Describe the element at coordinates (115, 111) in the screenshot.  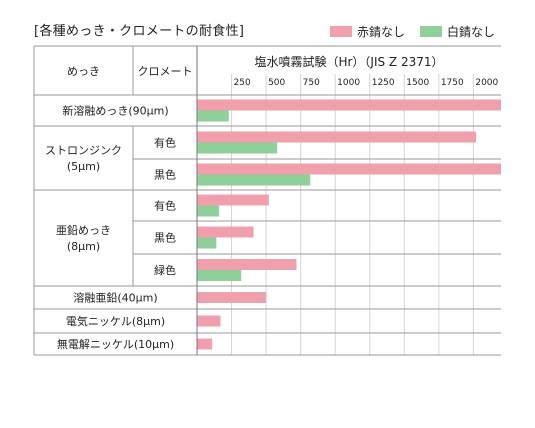
I see `plating-label: 新溶融めっき(90μm)` at that location.